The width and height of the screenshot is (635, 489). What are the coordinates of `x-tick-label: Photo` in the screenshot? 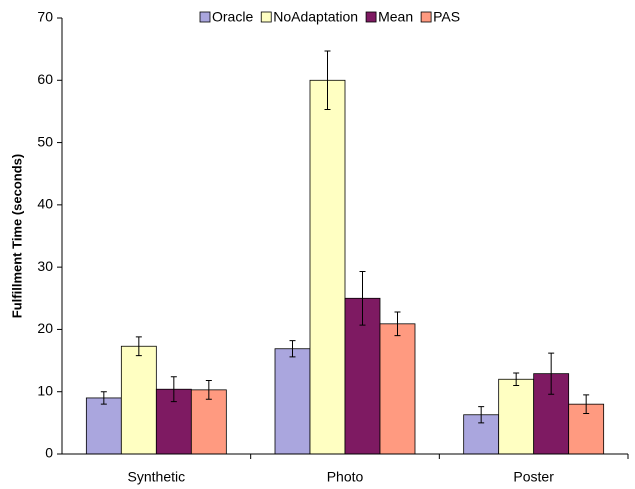 It's located at (345, 477).